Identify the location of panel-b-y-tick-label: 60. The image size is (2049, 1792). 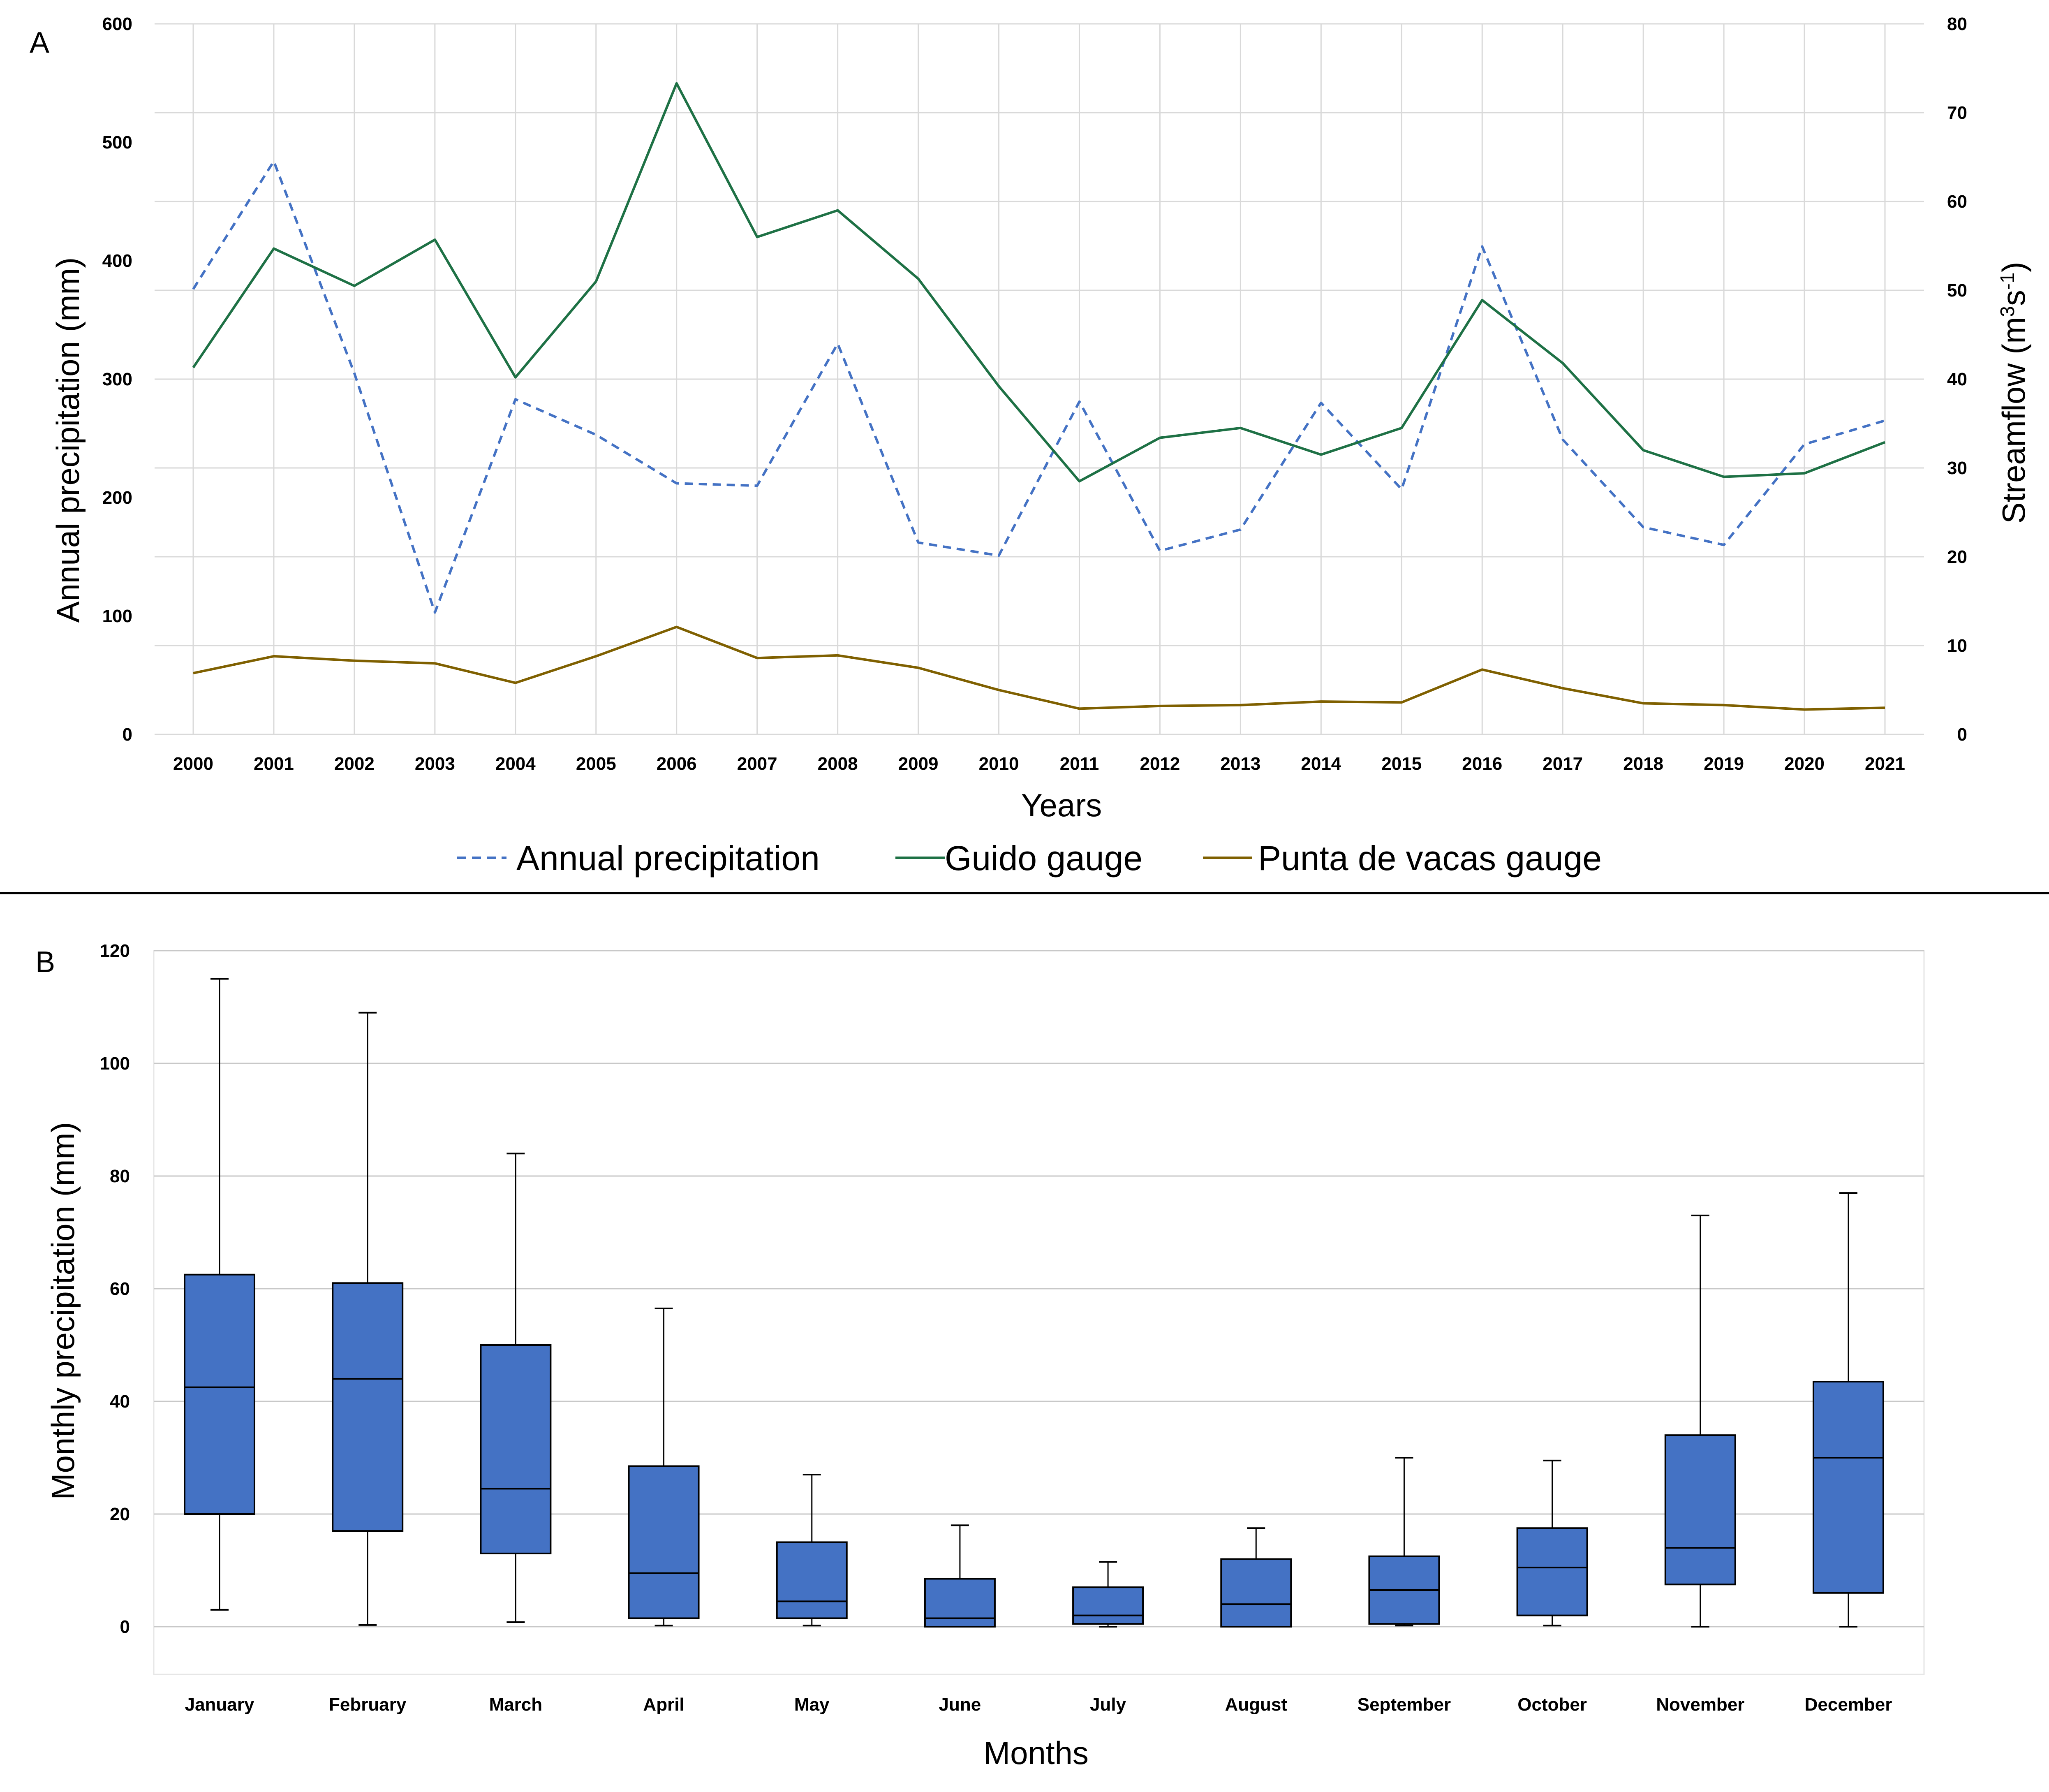
(120, 1289).